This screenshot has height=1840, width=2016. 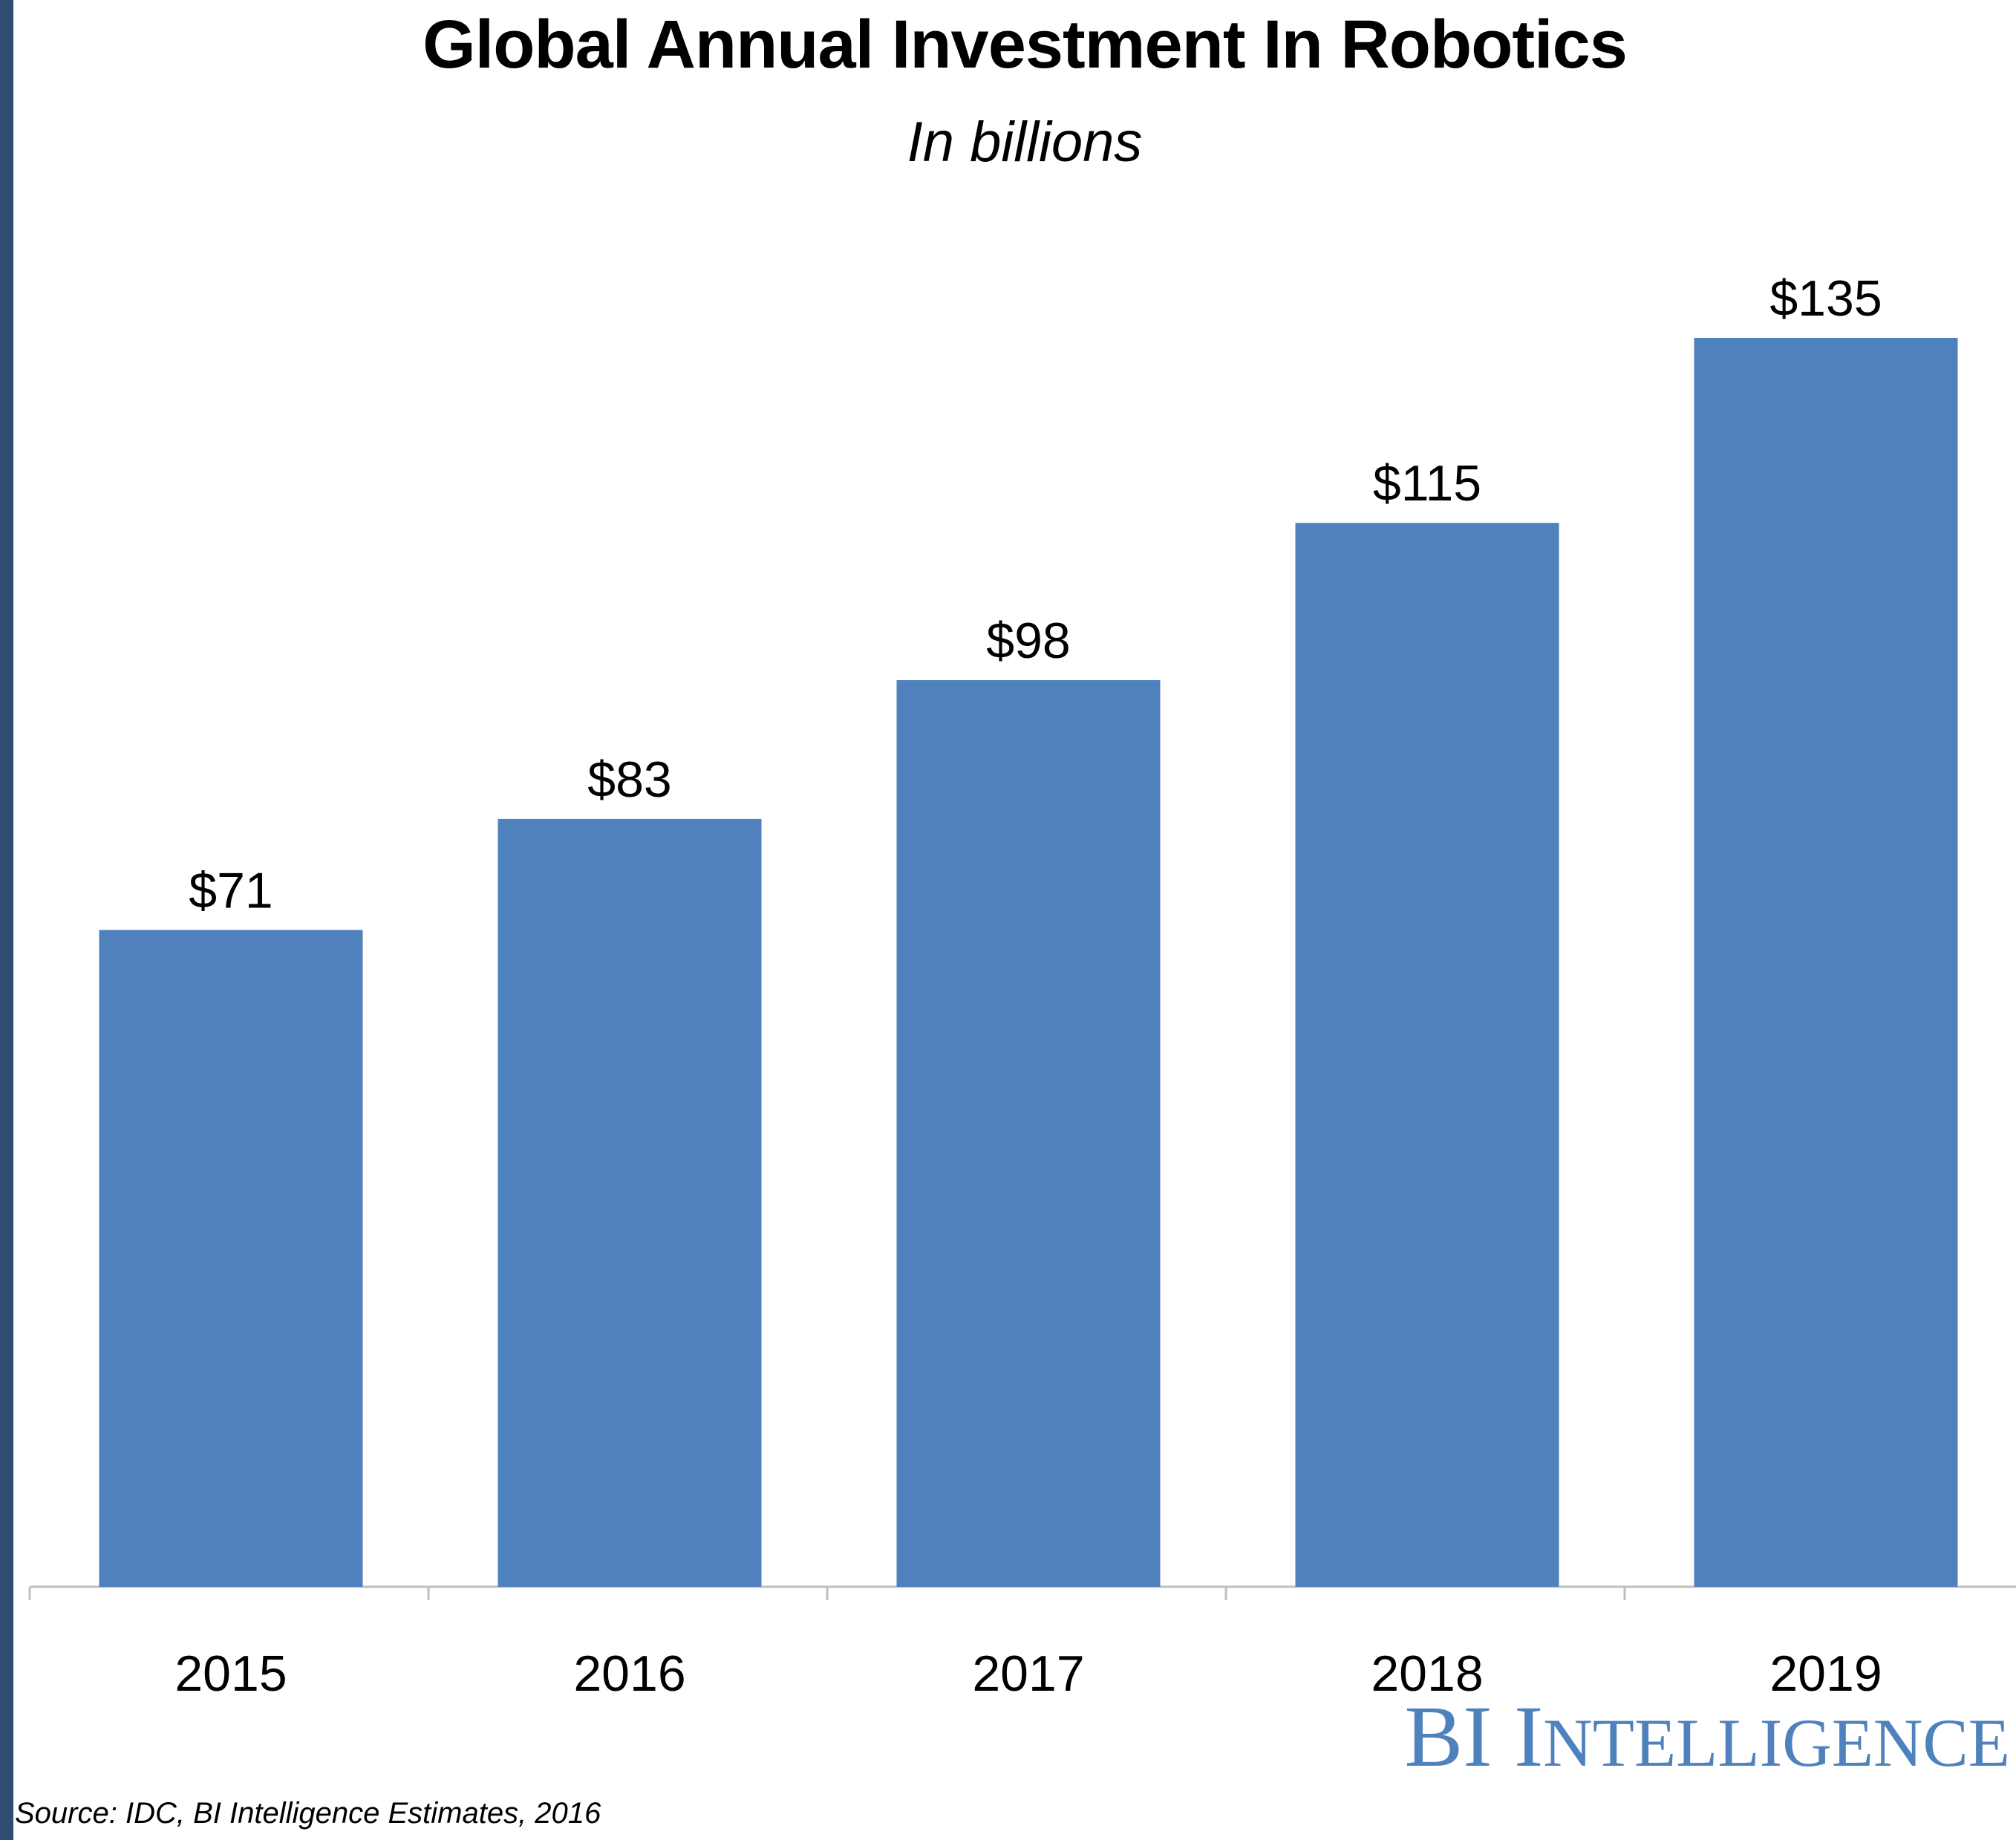 What do you see at coordinates (1028, 1133) in the screenshot?
I see `bar-2017` at bounding box center [1028, 1133].